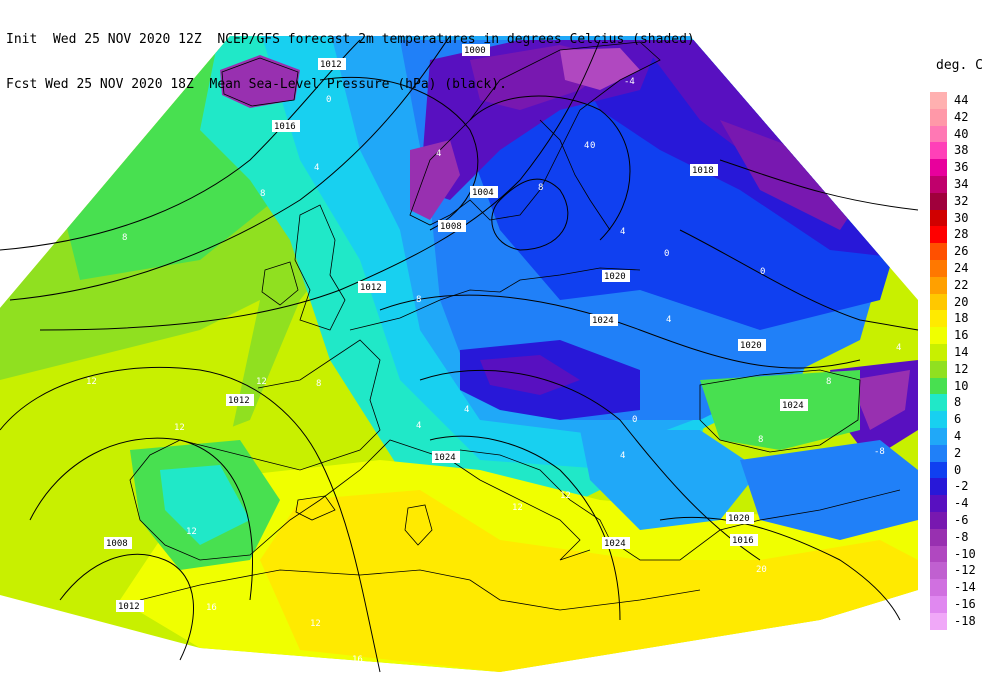  Describe the element at coordinates (761, 570) in the screenshot. I see `temp-label: 20` at that location.